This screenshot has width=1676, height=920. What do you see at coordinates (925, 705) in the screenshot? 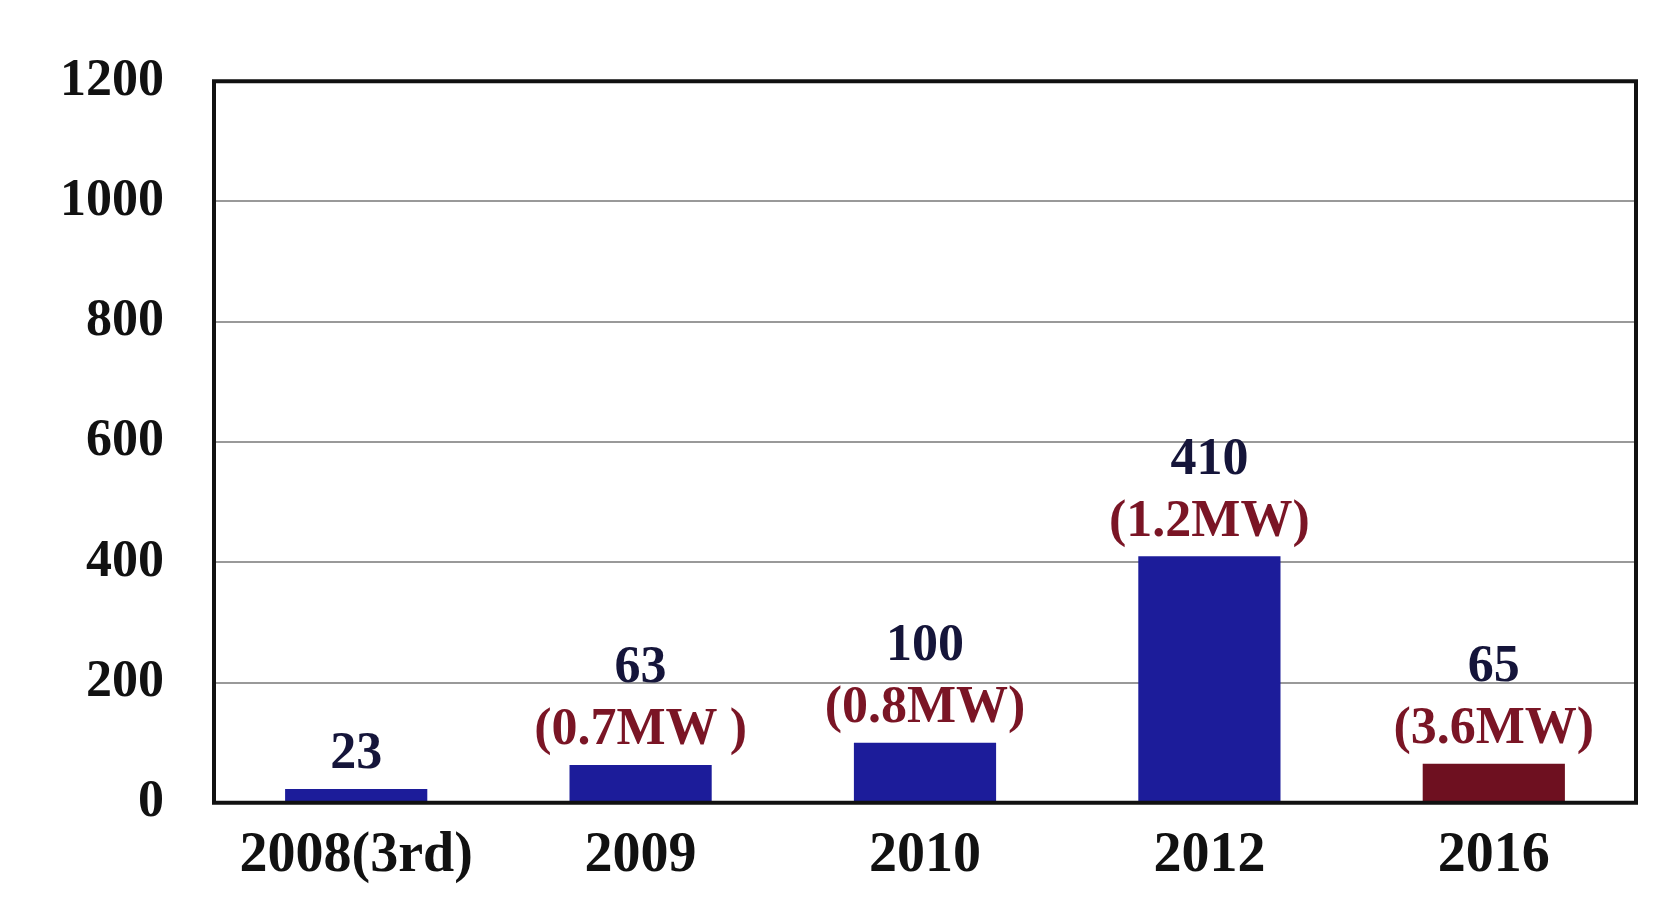
I see `annotation: (0.8MW)` at bounding box center [925, 705].